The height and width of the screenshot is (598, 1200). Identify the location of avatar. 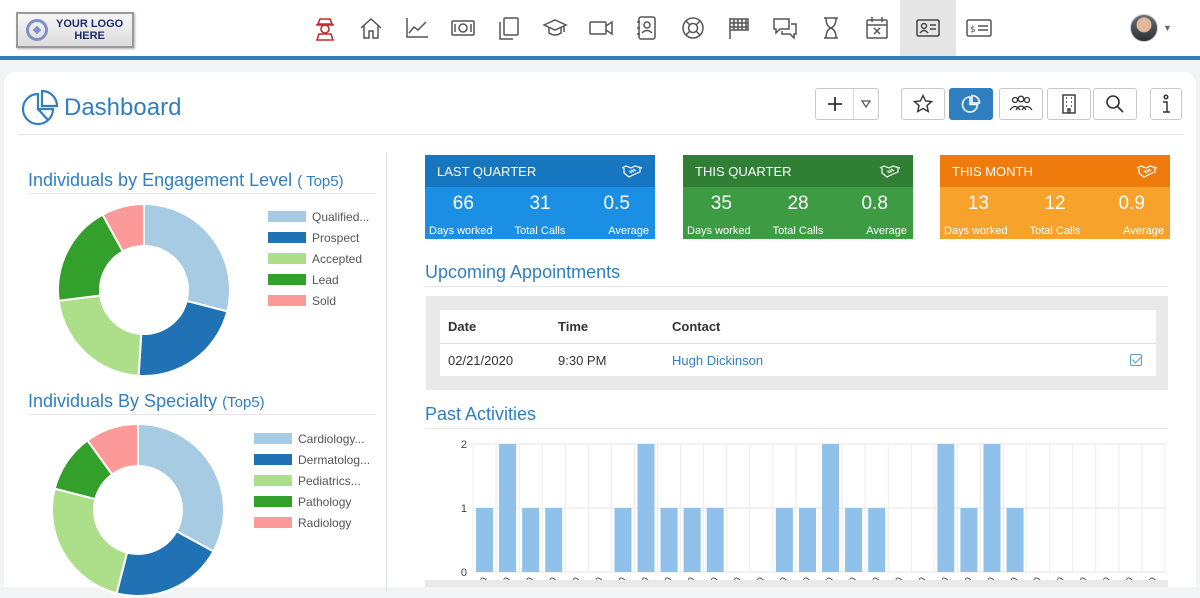
(1144, 28).